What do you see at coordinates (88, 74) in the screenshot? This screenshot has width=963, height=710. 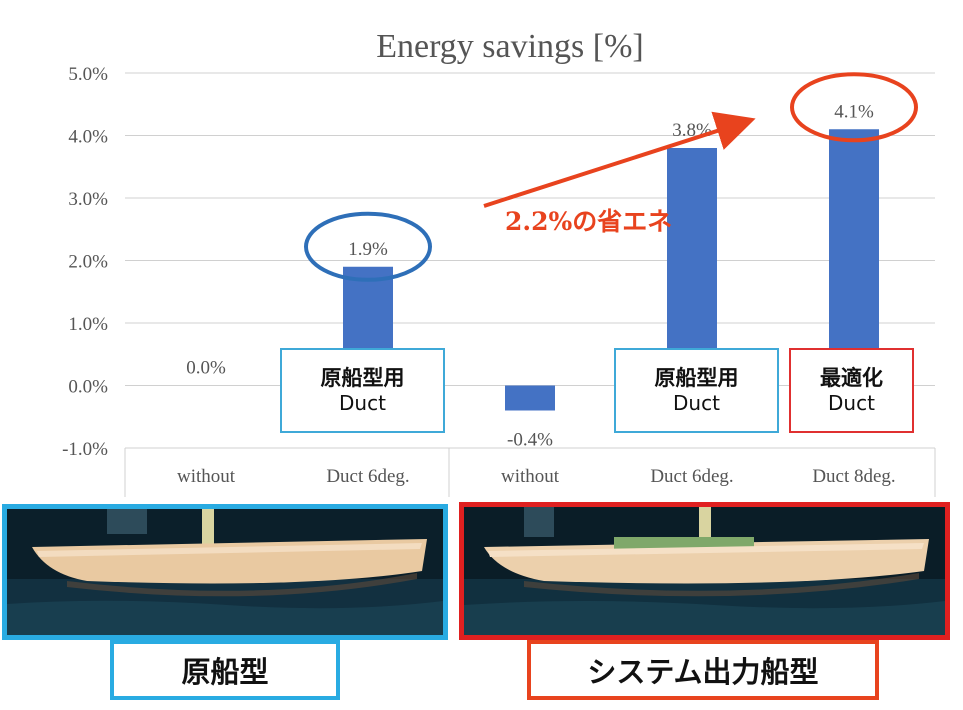 I see `y-tick-label: 5.0%` at bounding box center [88, 74].